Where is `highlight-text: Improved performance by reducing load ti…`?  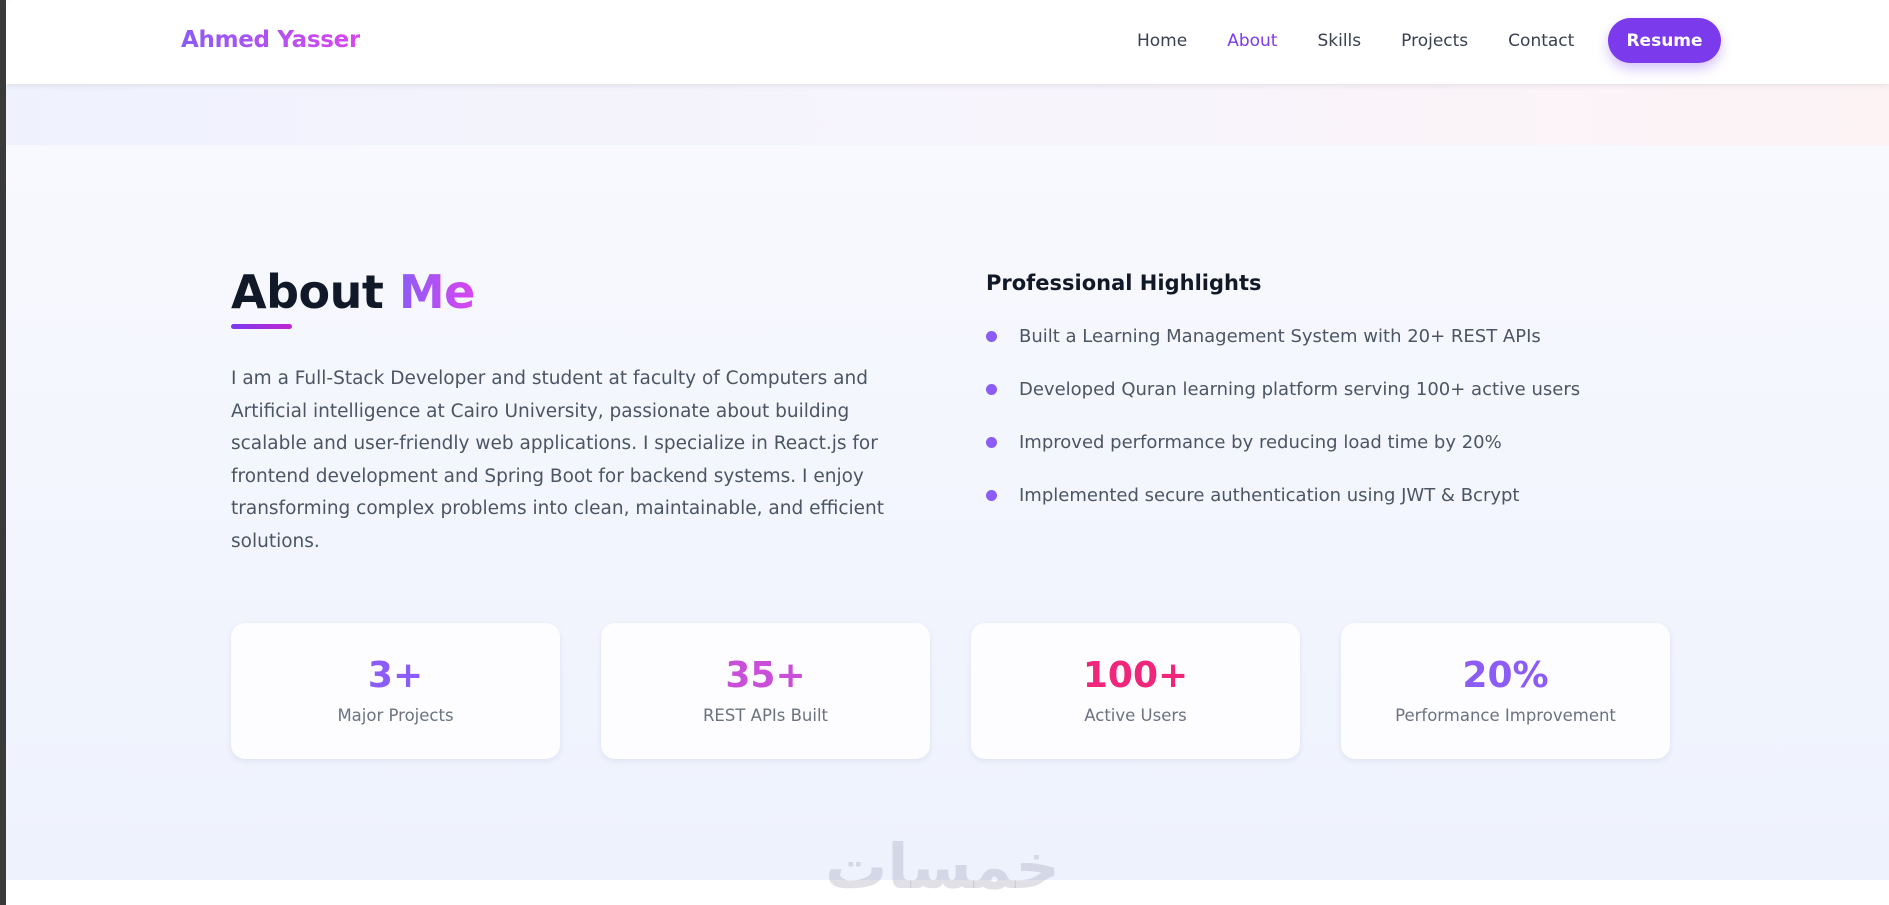
highlight-text: Improved performance by reducing load ti… is located at coordinates (1260, 442).